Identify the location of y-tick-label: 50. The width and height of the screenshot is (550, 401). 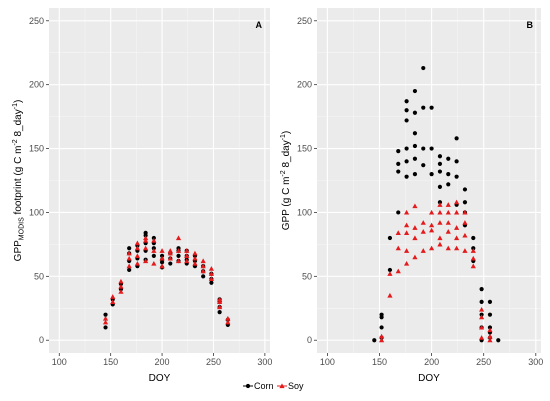
(39, 276).